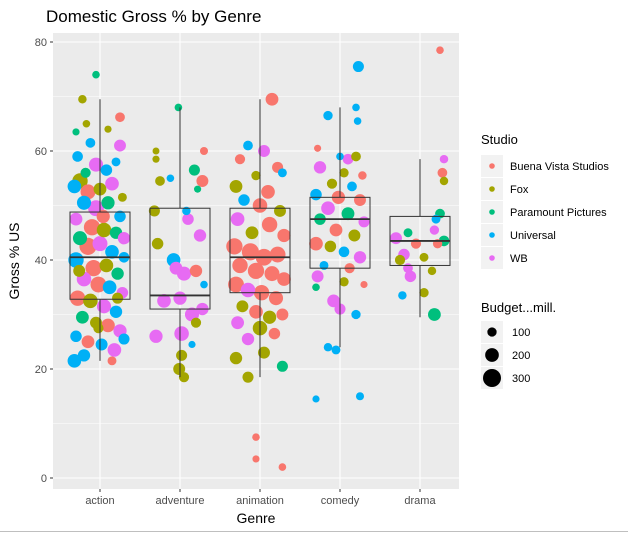 This screenshot has width=628, height=533. Describe the element at coordinates (256, 518) in the screenshot. I see `x-axis-title: Genre` at that location.